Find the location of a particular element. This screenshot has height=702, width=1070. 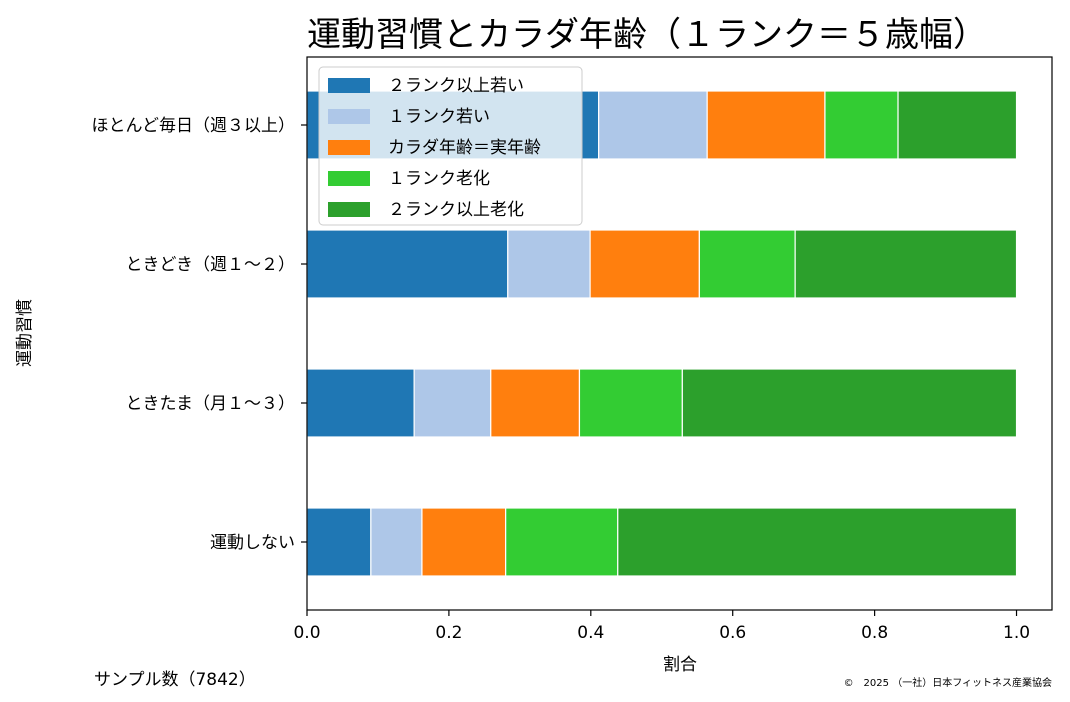

legend-label-1: １ランク若い is located at coordinates (439, 117).